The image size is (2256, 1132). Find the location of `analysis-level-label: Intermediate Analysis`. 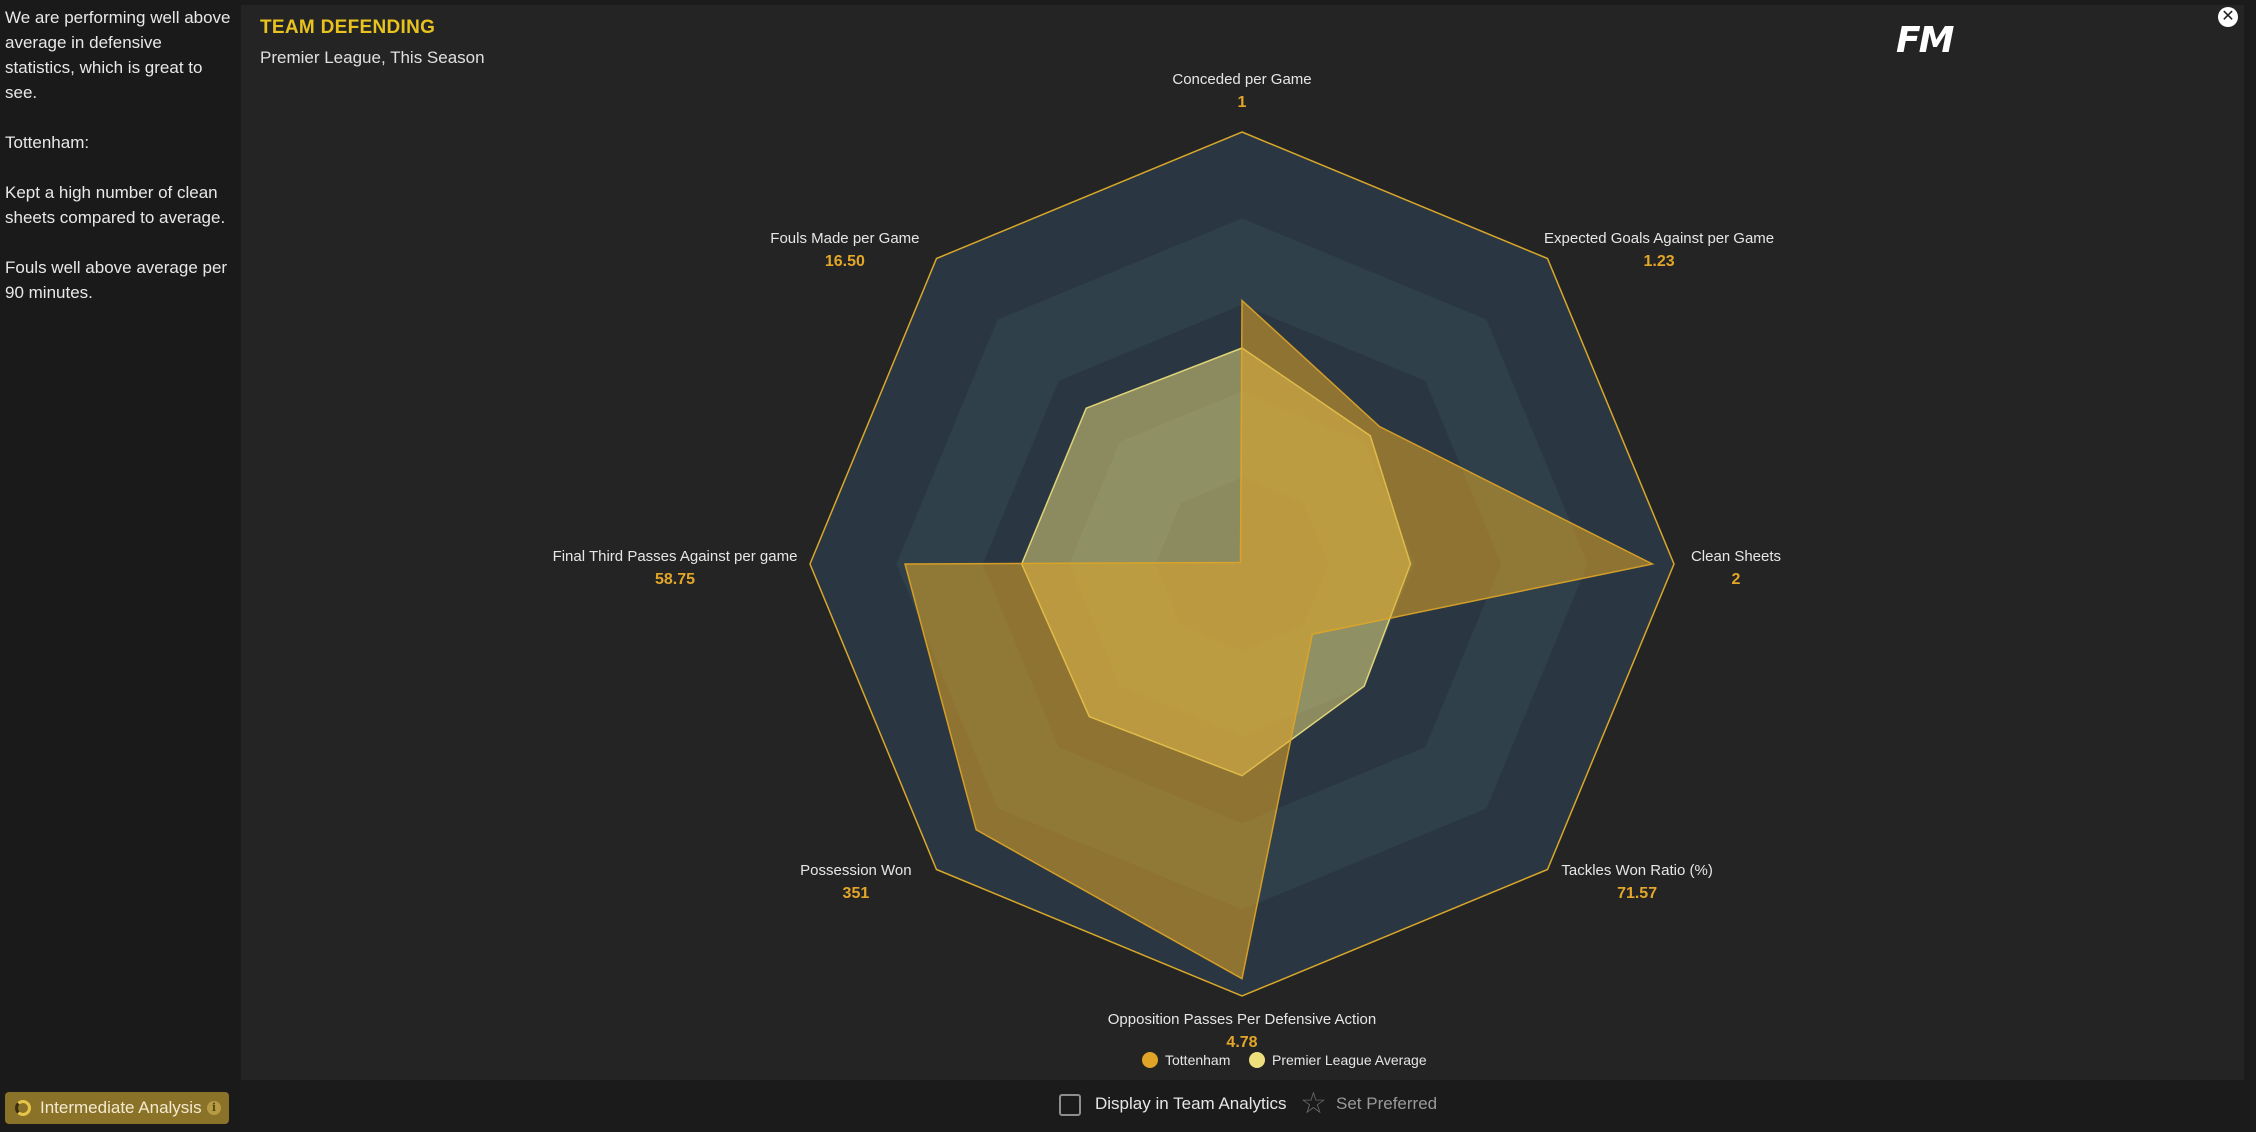

analysis-level-label: Intermediate Analysis is located at coordinates (121, 1107).